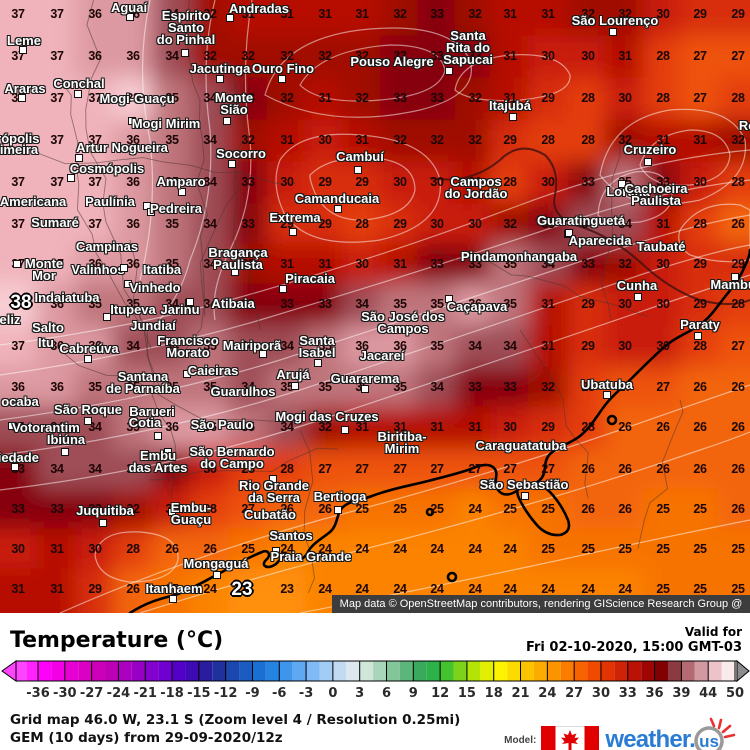 This screenshot has width=750, height=750. What do you see at coordinates (232, 457) in the screenshot?
I see `city-label: São Bernardo do Campo` at bounding box center [232, 457].